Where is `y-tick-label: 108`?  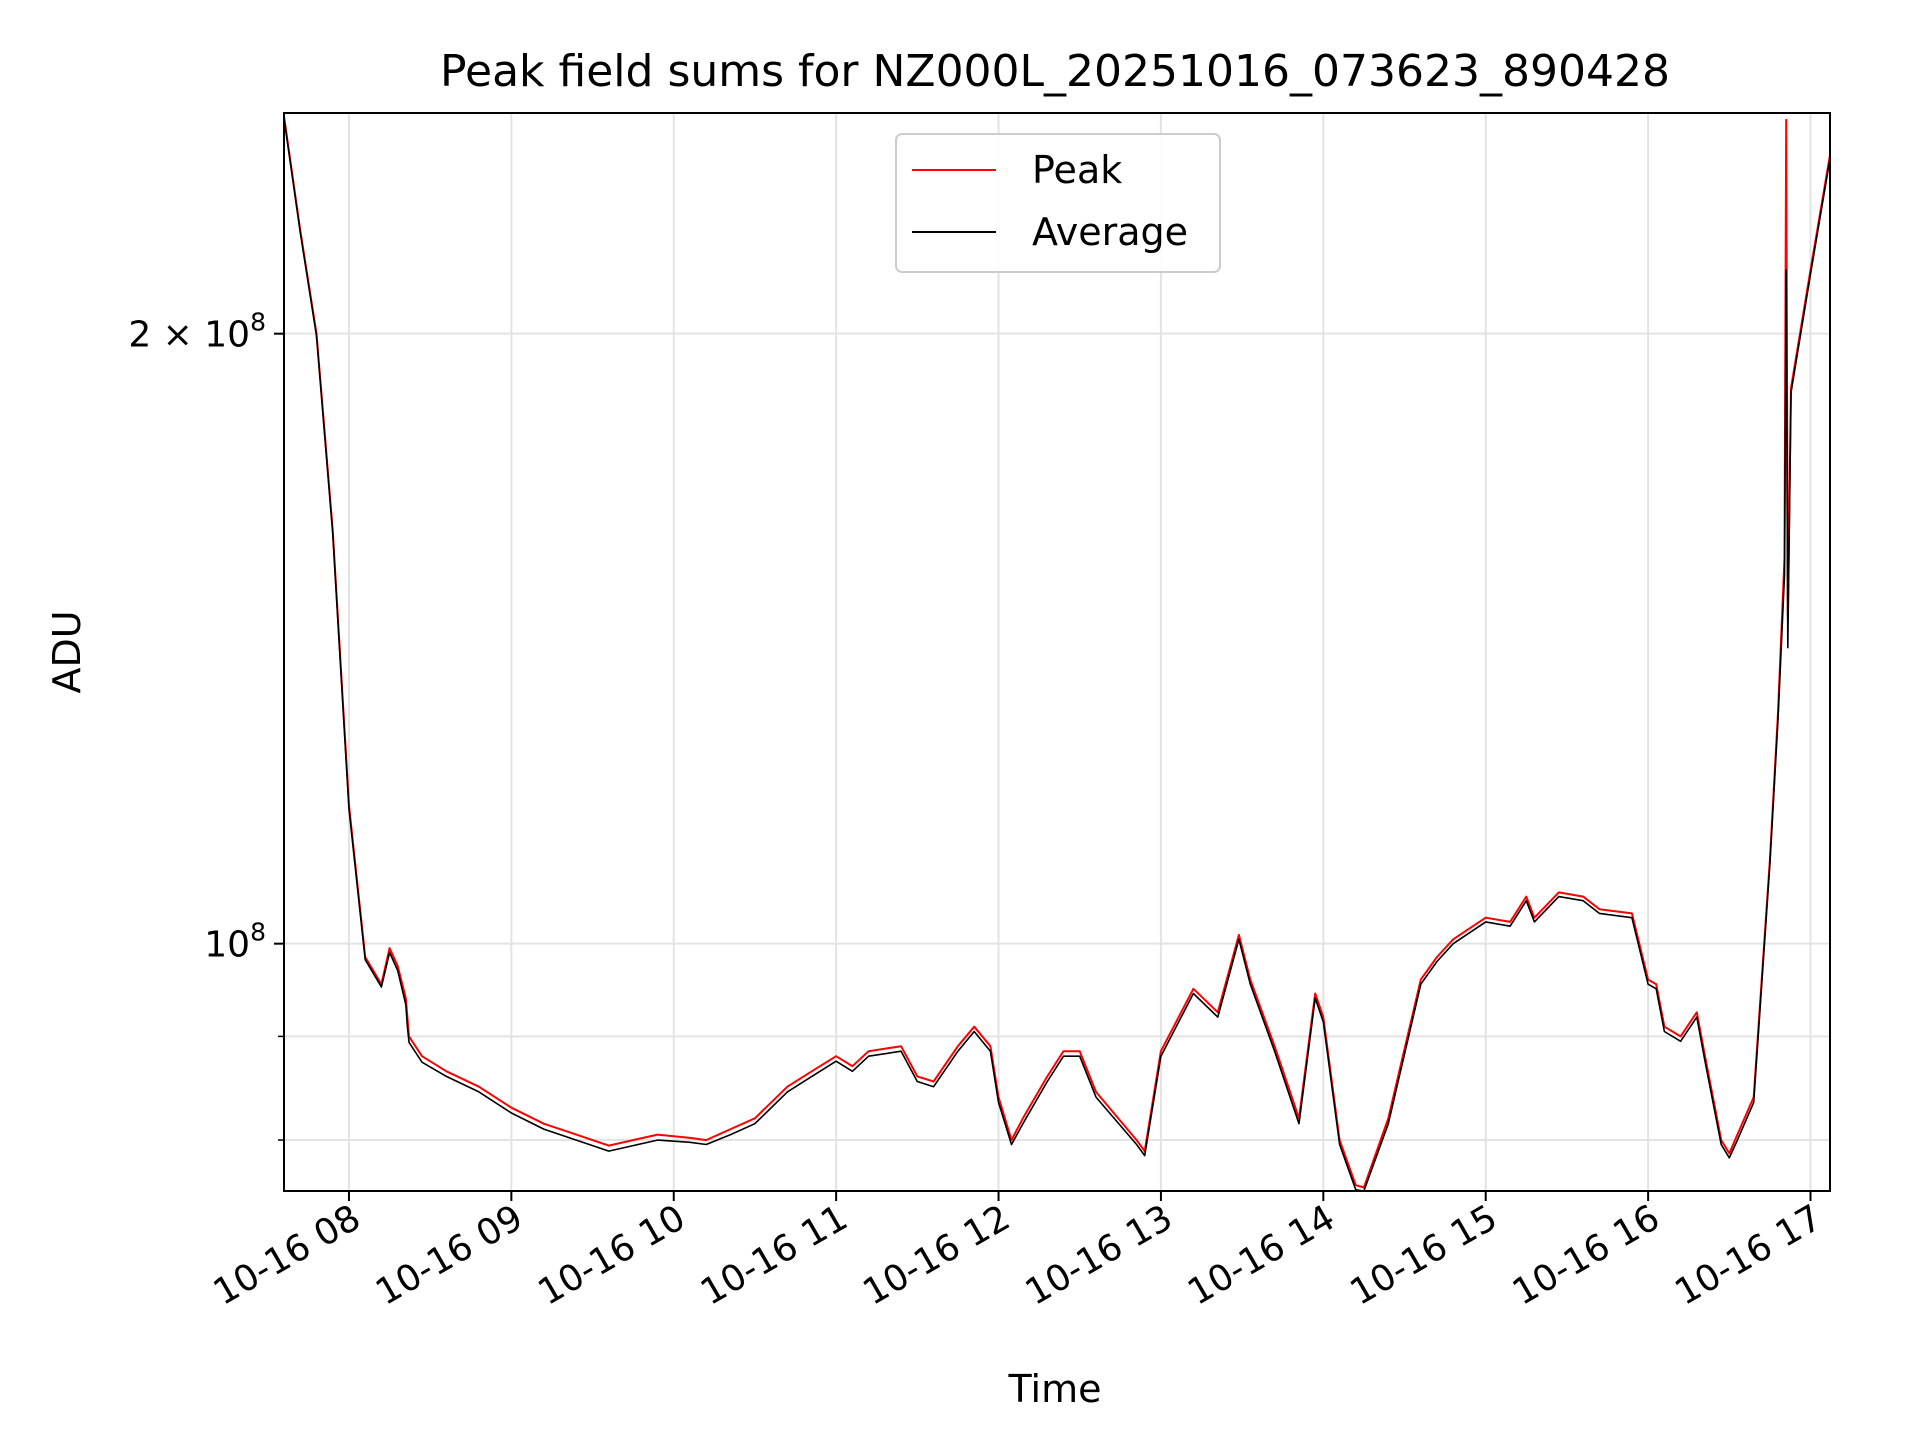
y-tick-label: 108 is located at coordinates (235, 942).